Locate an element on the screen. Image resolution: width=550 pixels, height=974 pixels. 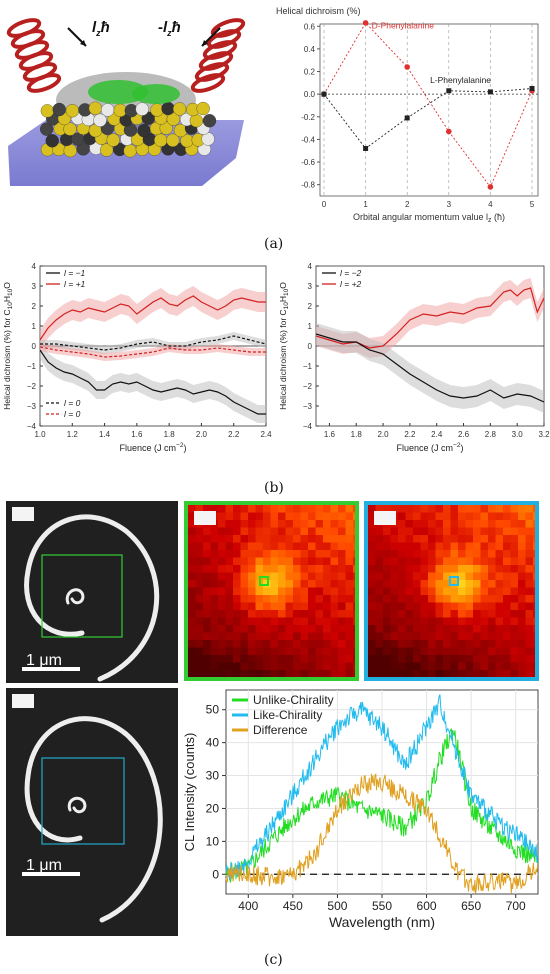
x-tick-label: 1.8 is located at coordinates (170, 434).